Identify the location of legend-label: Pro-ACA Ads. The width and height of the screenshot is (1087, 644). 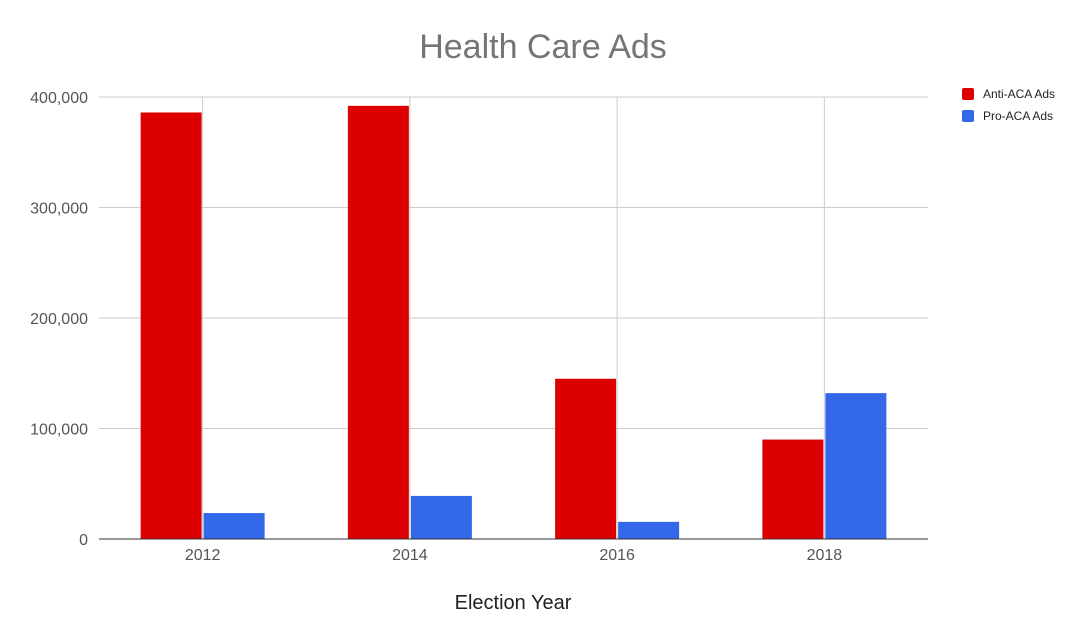
(1018, 116).